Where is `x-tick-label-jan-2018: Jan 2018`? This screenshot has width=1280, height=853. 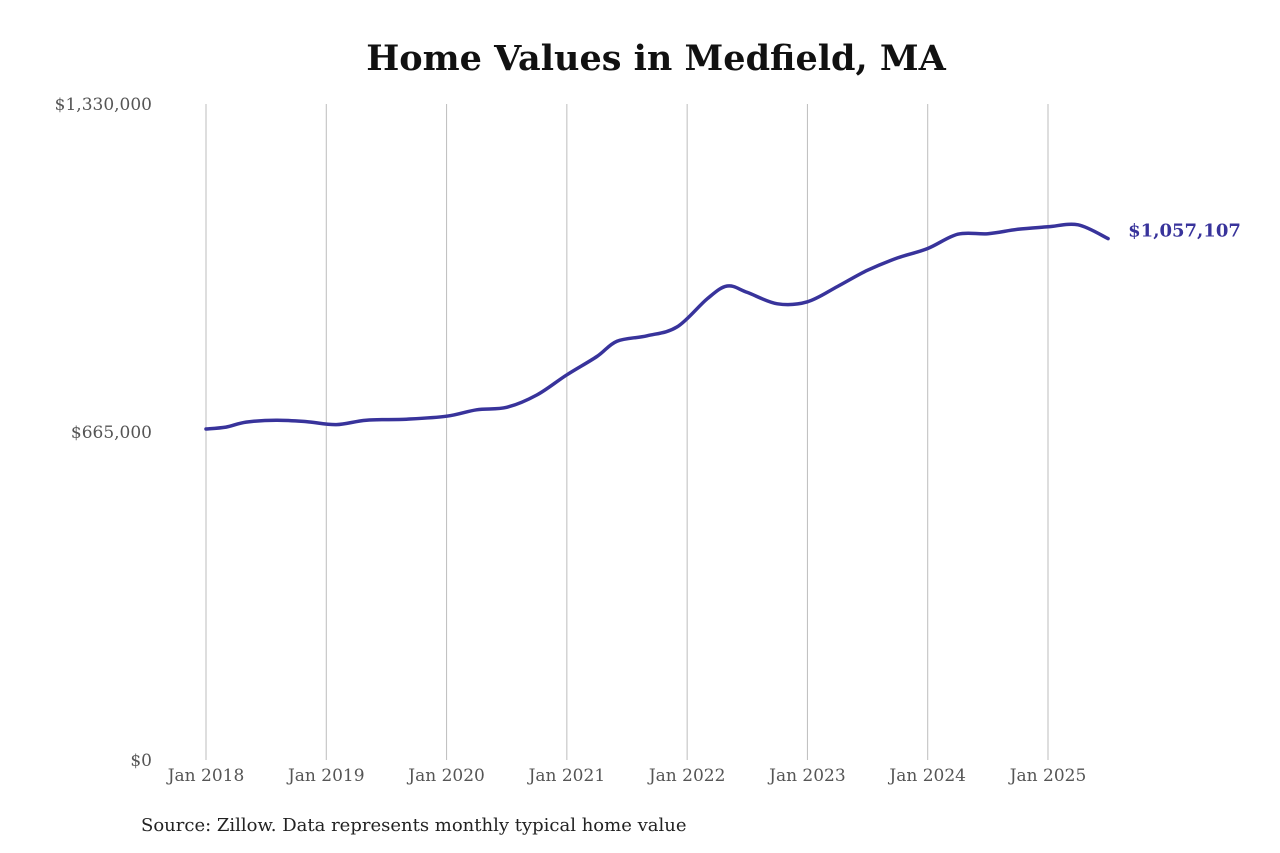
x-tick-label-jan-2018: Jan 2018 is located at coordinates (205, 776).